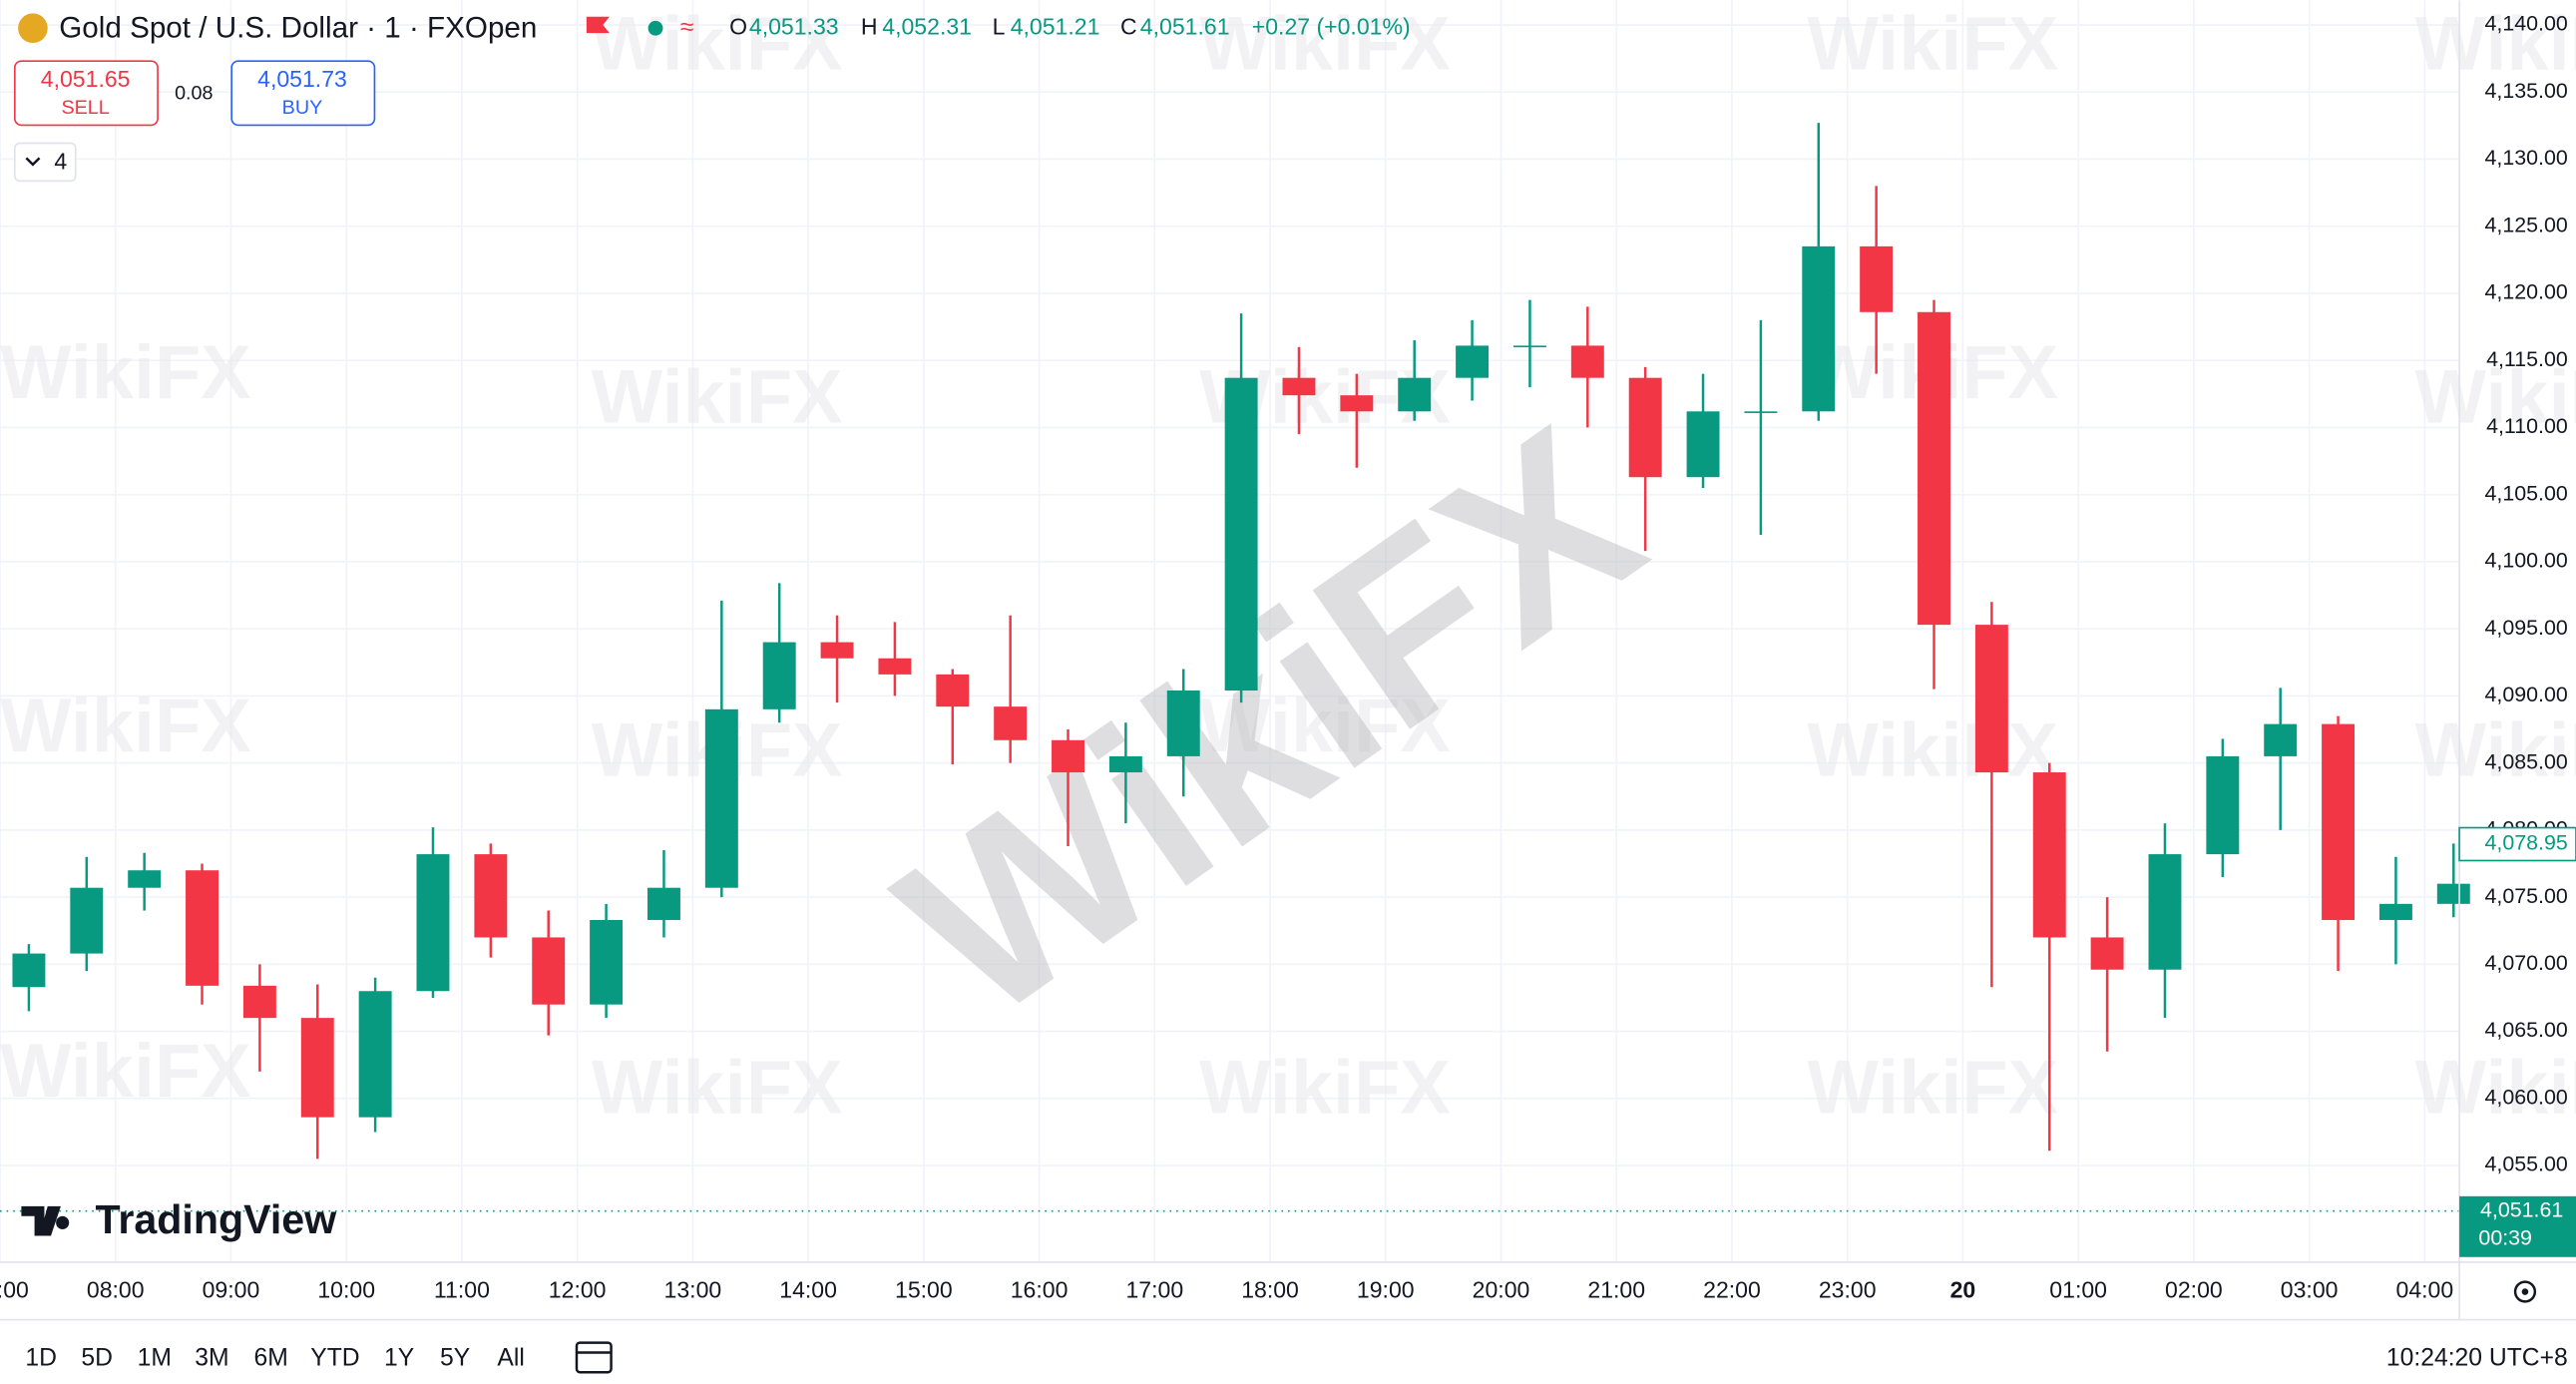 The width and height of the screenshot is (2576, 1384). I want to click on buy-label: BUY, so click(302, 108).